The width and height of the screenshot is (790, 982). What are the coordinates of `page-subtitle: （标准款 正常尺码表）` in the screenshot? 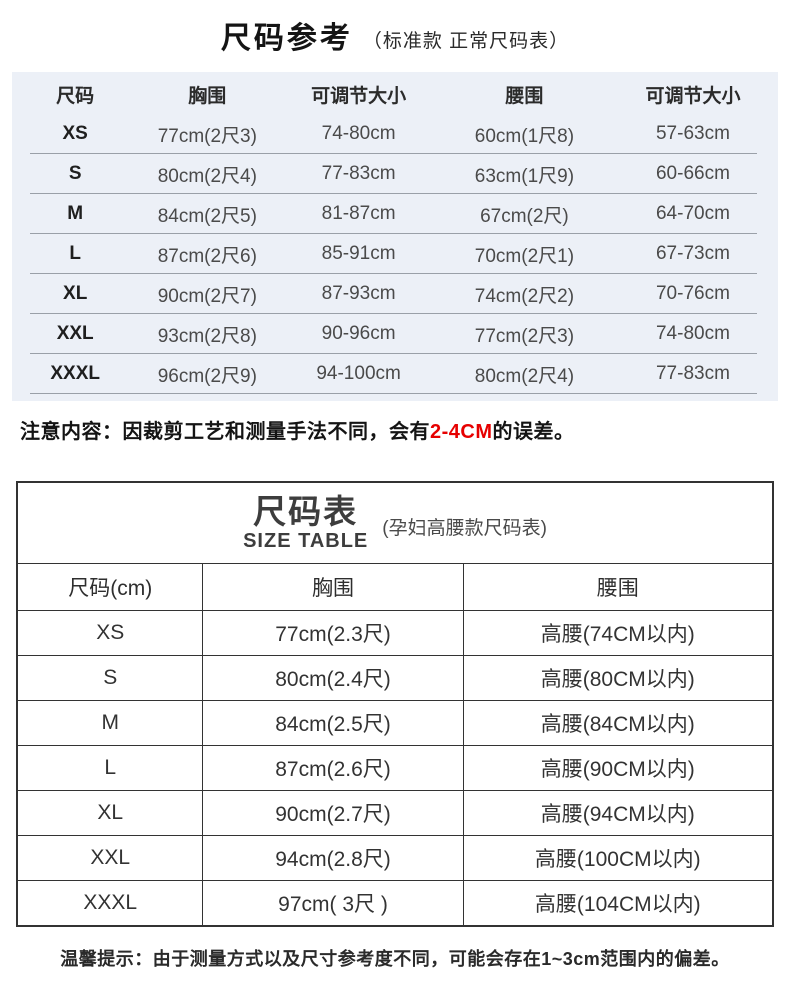 It's located at (466, 41).